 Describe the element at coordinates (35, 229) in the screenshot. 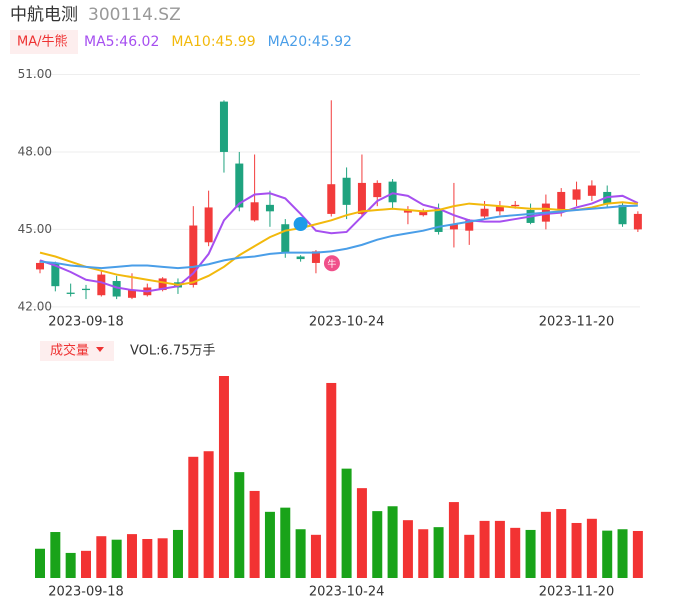

I see `y-tick-label: 45.00` at that location.